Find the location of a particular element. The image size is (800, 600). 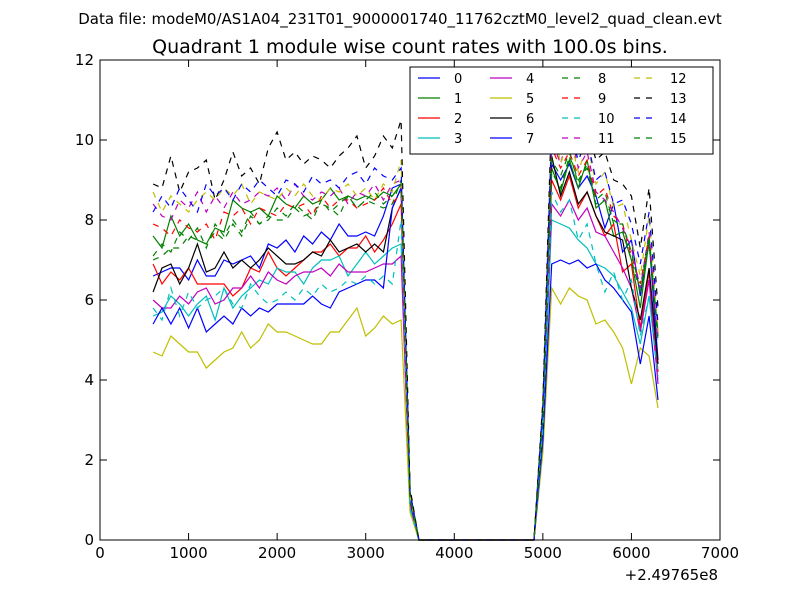

y-tick-label: 12 is located at coordinates (84, 60).